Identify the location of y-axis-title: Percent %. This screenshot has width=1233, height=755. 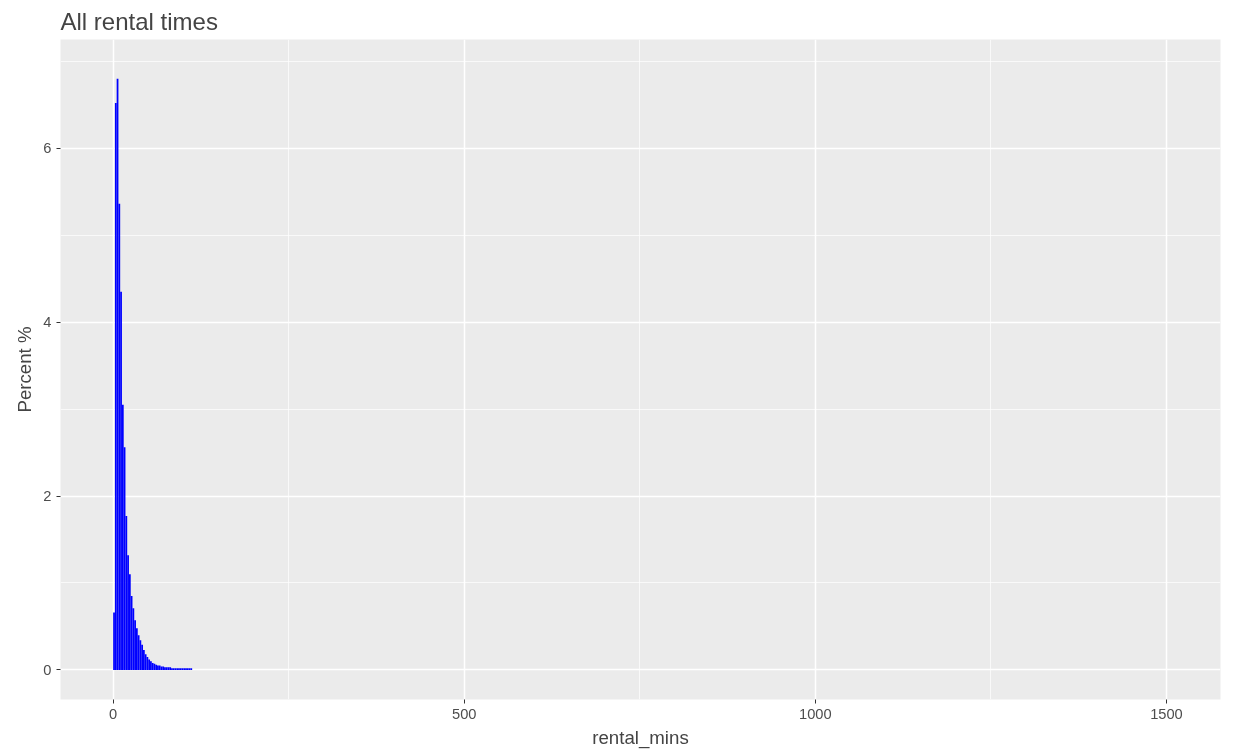
(25, 369).